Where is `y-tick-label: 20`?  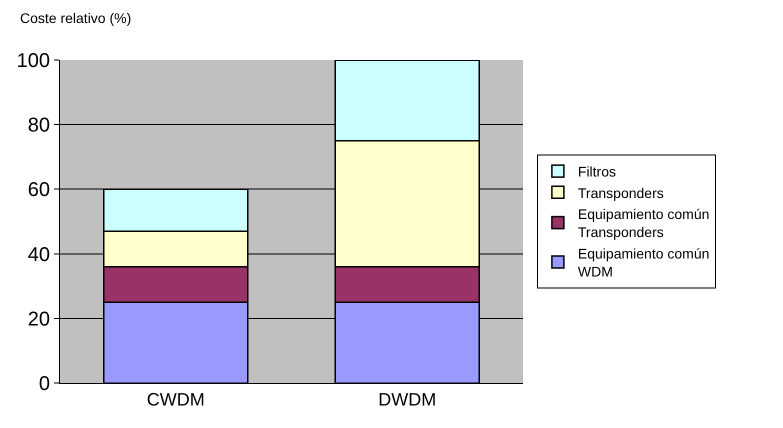
y-tick-label: 20 is located at coordinates (39, 319).